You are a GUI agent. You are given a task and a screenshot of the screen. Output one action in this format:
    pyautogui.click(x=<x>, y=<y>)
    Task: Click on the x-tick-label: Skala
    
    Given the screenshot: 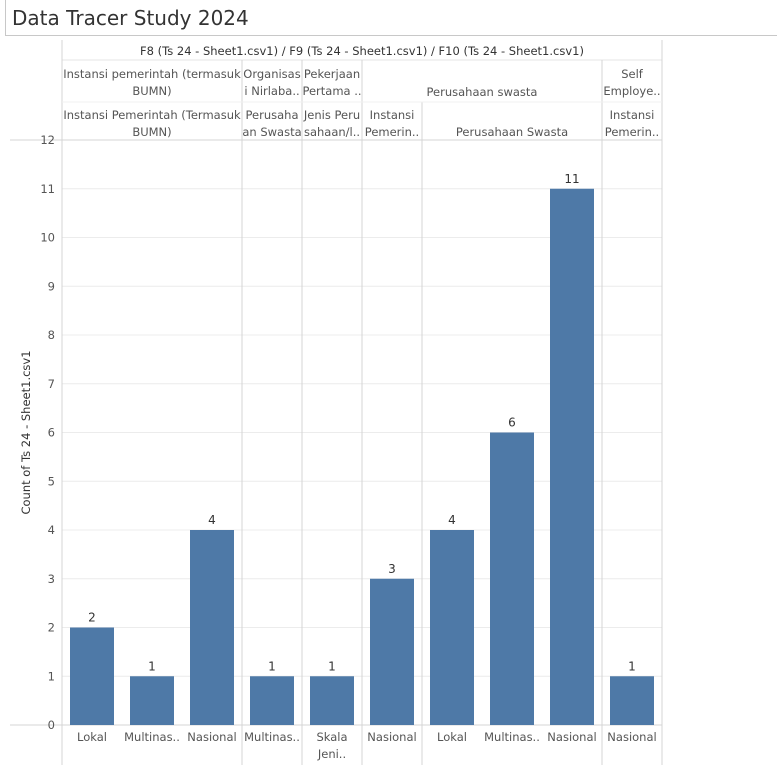 What is the action you would take?
    pyautogui.click(x=331, y=737)
    